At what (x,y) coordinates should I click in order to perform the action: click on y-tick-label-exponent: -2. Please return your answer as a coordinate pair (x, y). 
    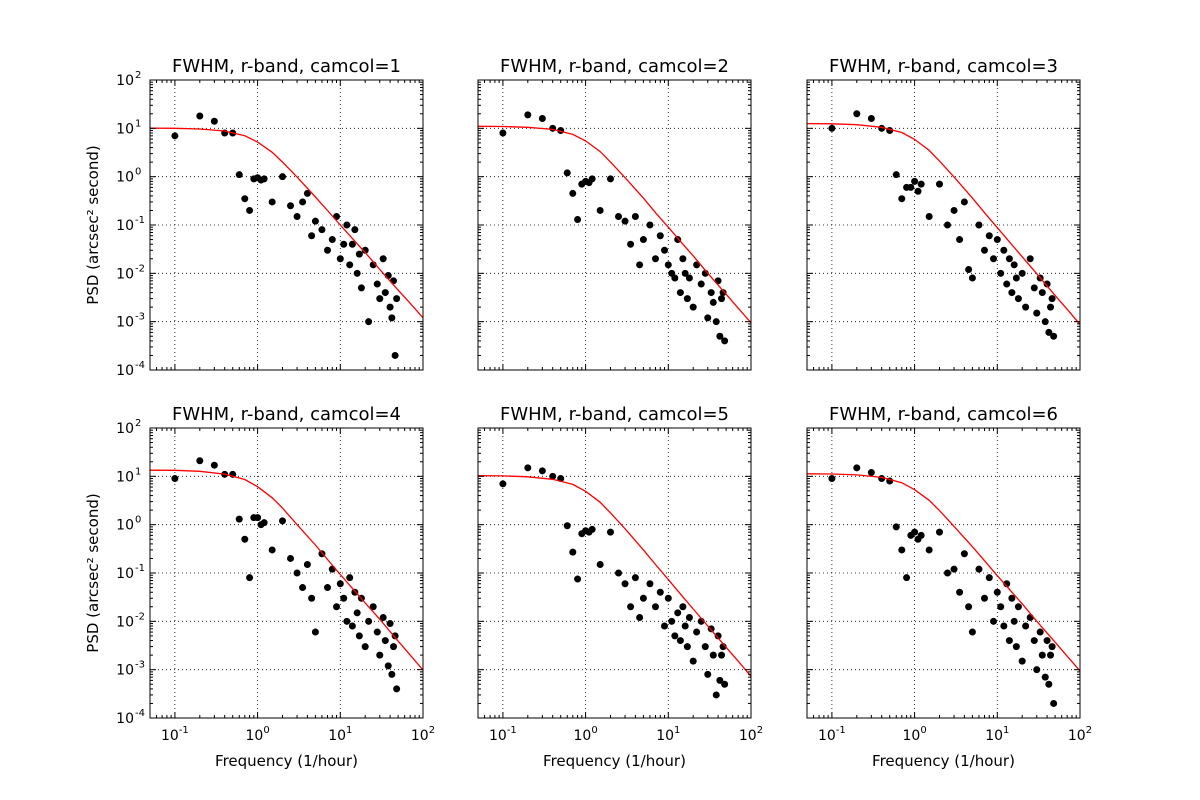
    Looking at the image, I should click on (140, 616).